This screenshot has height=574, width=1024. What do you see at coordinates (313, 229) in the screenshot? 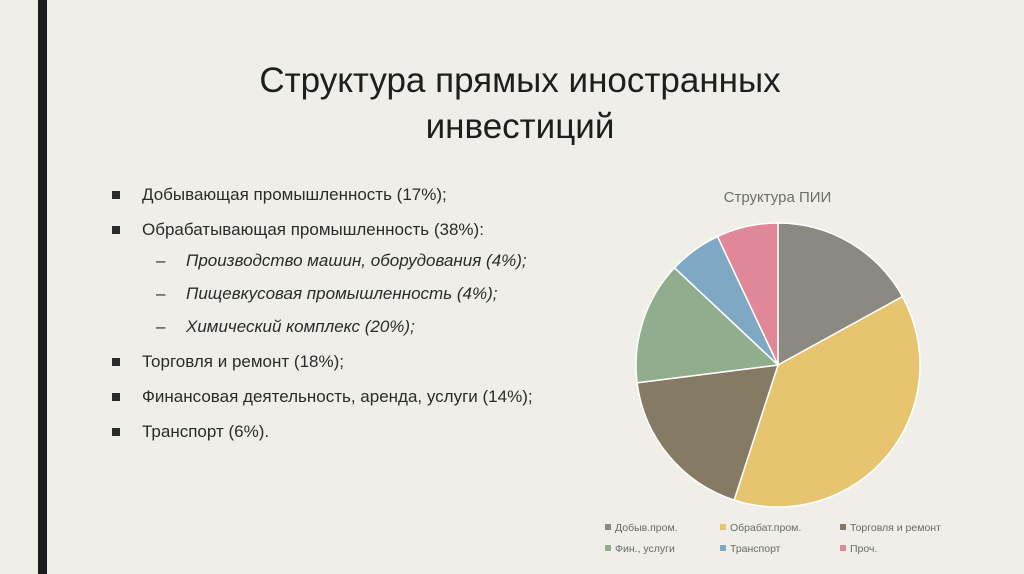
I see `bullet-text: Обрабатывающая промышленность (38%):` at bounding box center [313, 229].